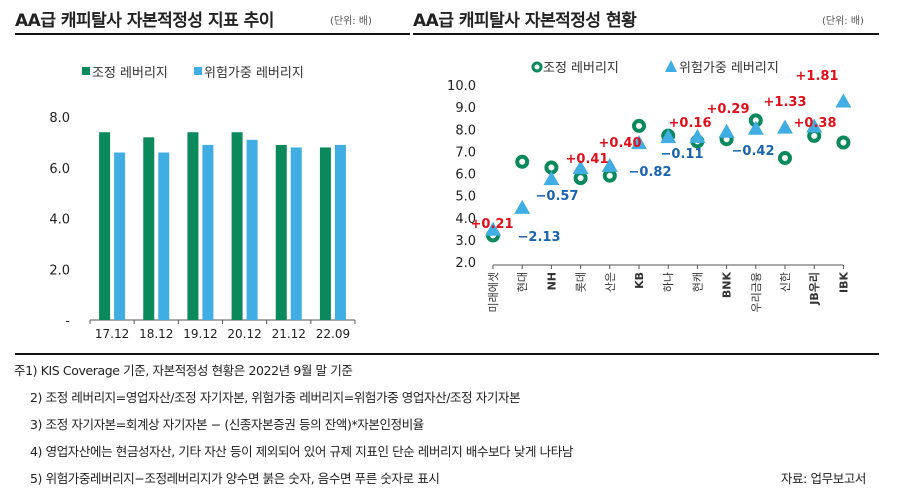  Describe the element at coordinates (823, 478) in the screenshot. I see `source-label: 자료: 업무보고서` at that location.